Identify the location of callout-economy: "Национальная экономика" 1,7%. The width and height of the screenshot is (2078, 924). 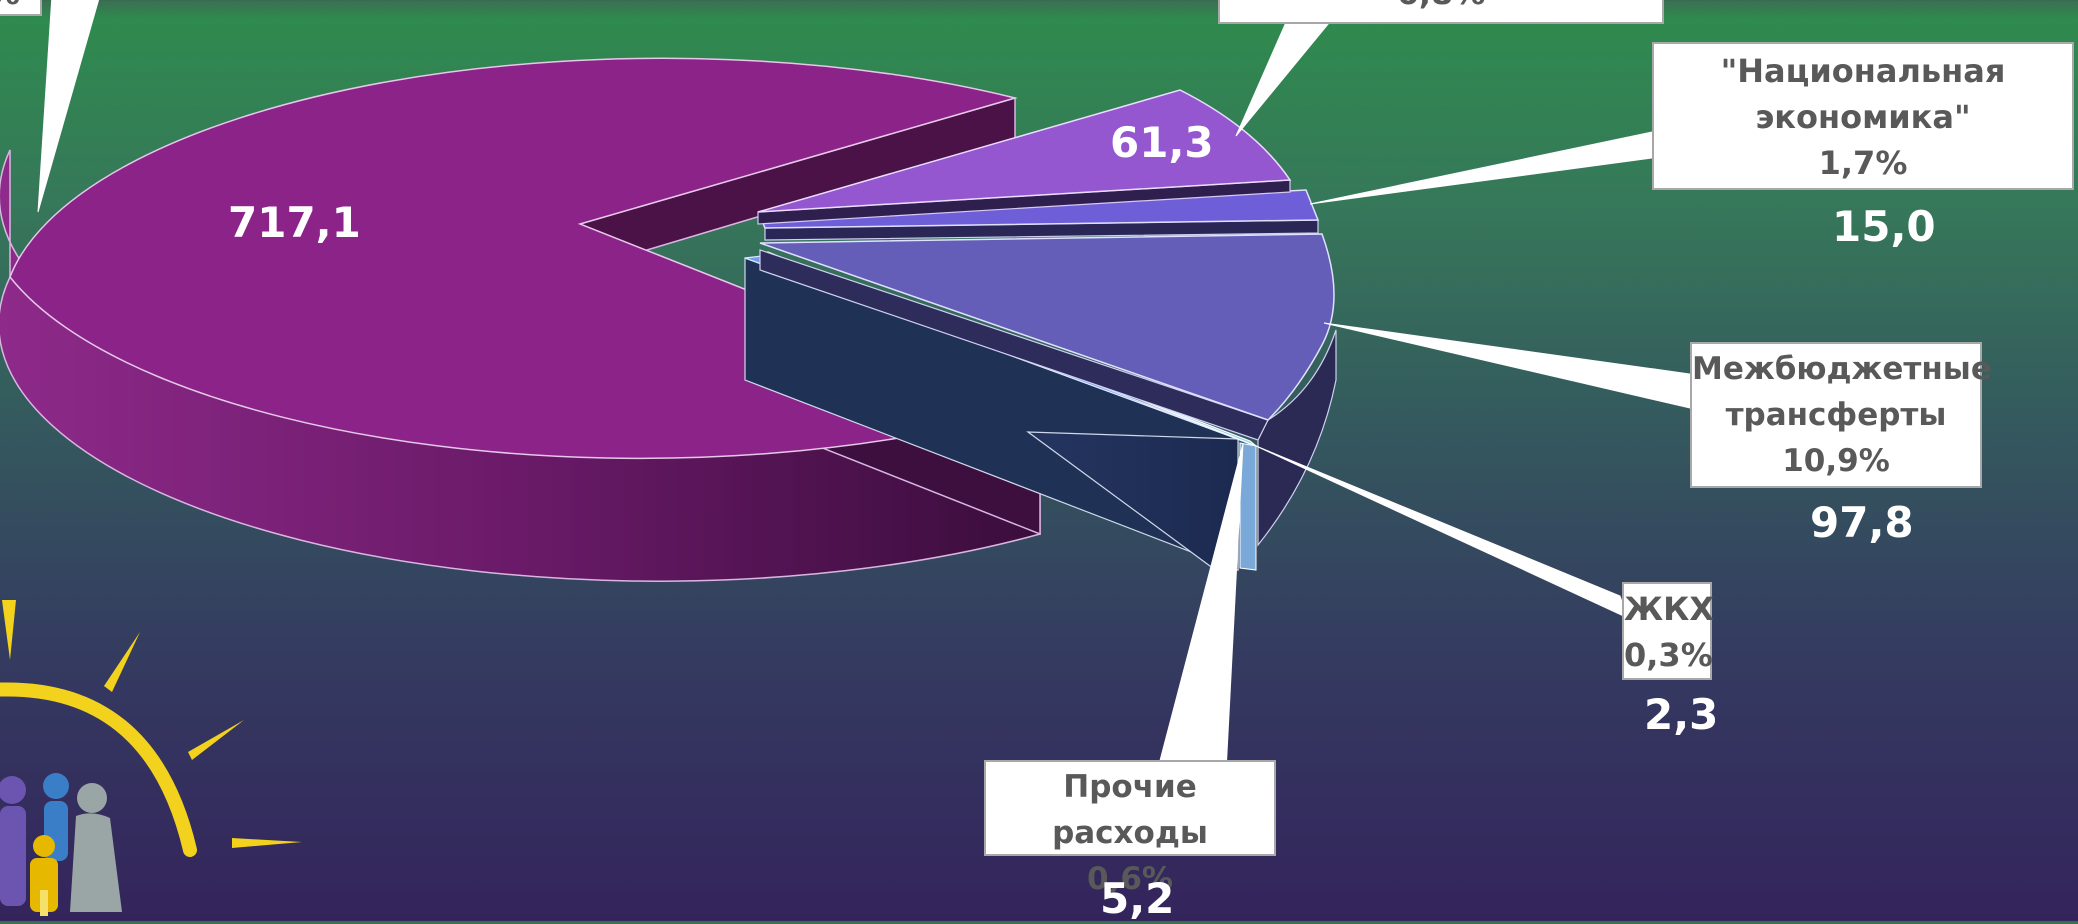
(1863, 116).